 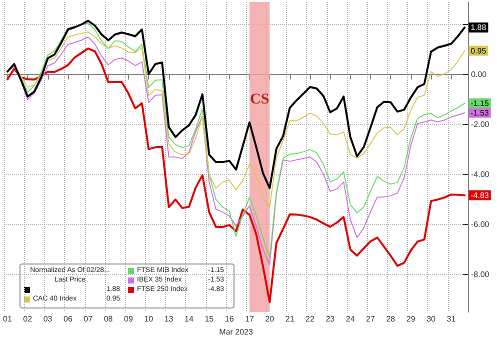 I want to click on x-tick-label: 29, so click(x=411, y=319).